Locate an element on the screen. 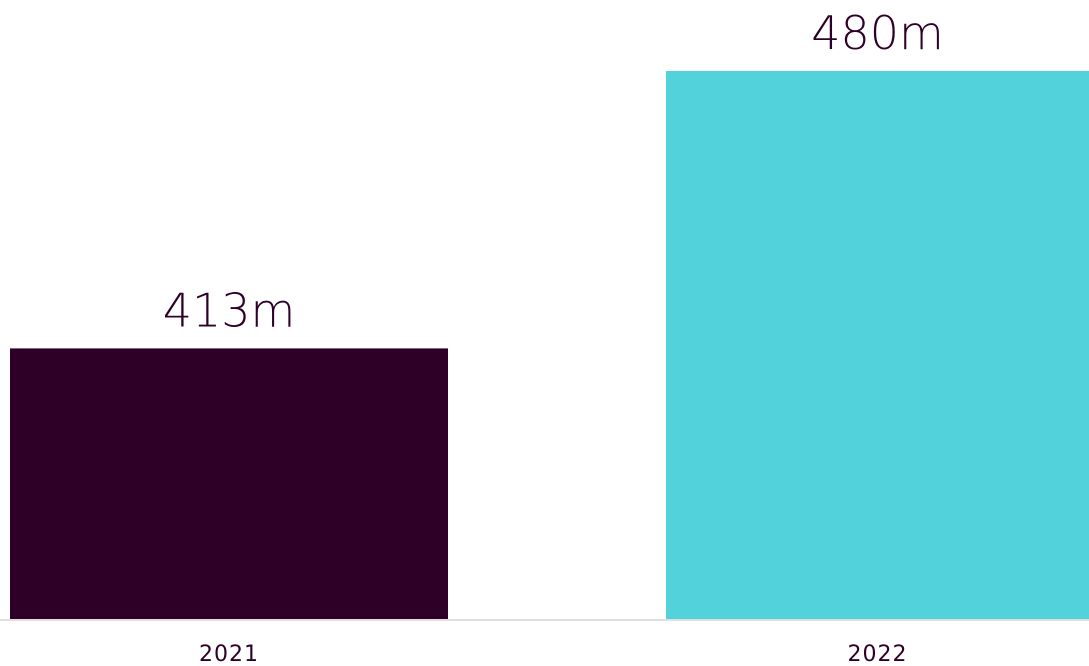 The width and height of the screenshot is (1089, 666). value-label-2021: 413m is located at coordinates (229, 310).